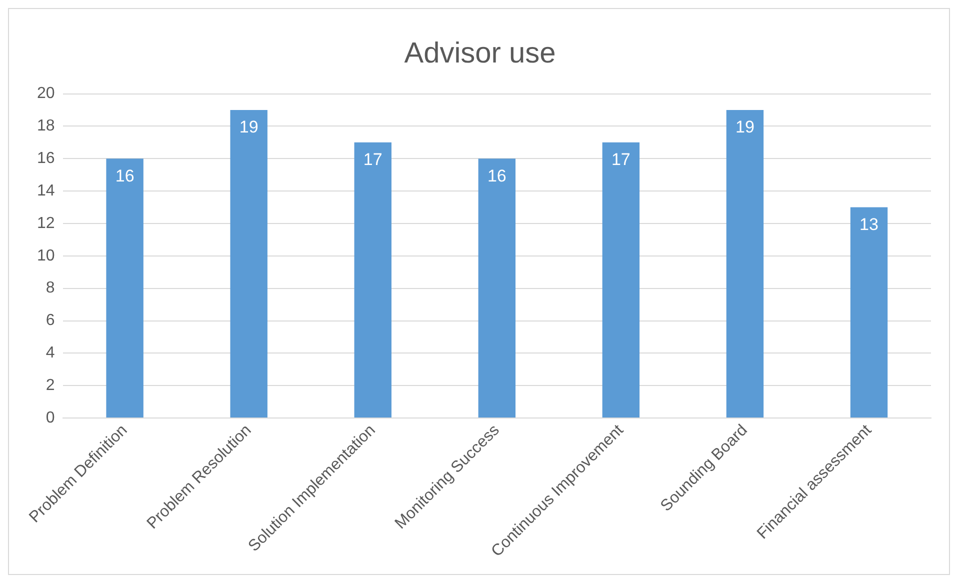 This screenshot has height=583, width=958. What do you see at coordinates (50, 353) in the screenshot?
I see `y-tick-label: 4` at bounding box center [50, 353].